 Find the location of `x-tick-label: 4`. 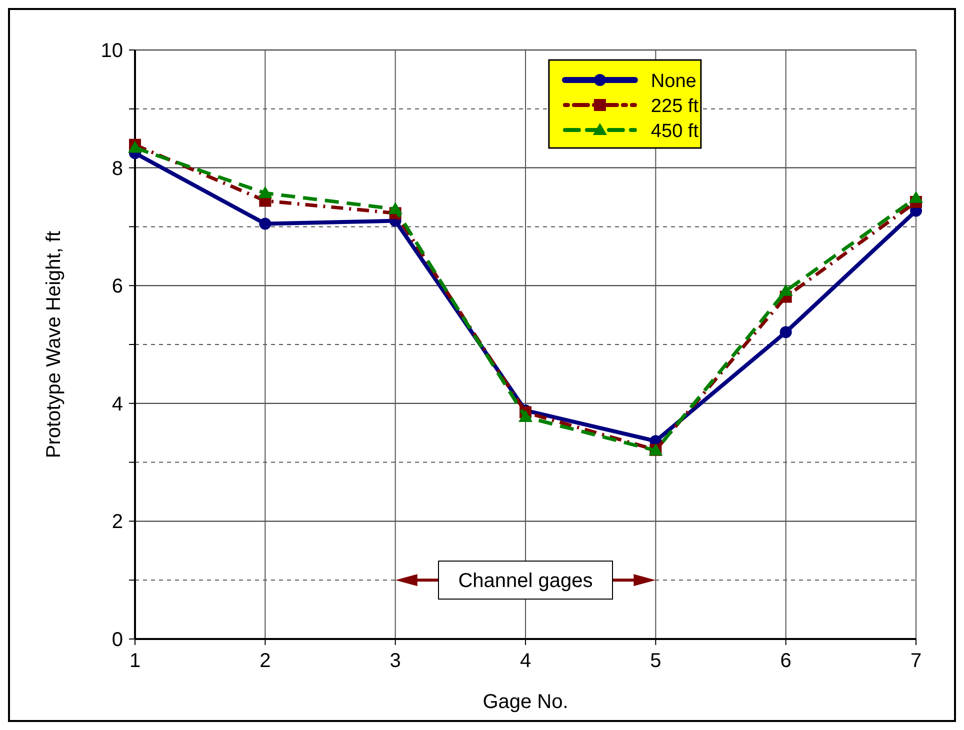

x-tick-label: 4 is located at coordinates (526, 661).